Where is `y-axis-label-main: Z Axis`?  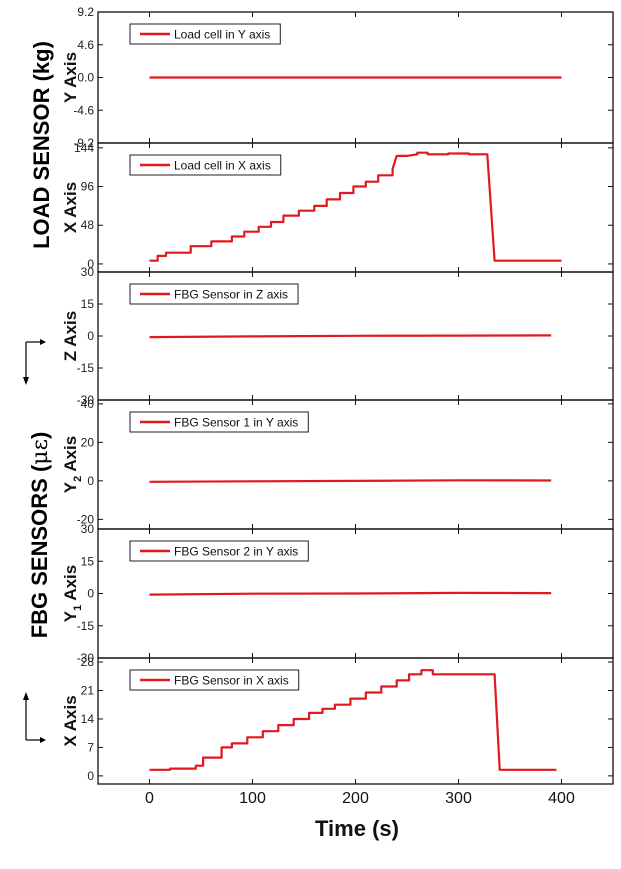
y-axis-label-main: Z Axis is located at coordinates (70, 336).